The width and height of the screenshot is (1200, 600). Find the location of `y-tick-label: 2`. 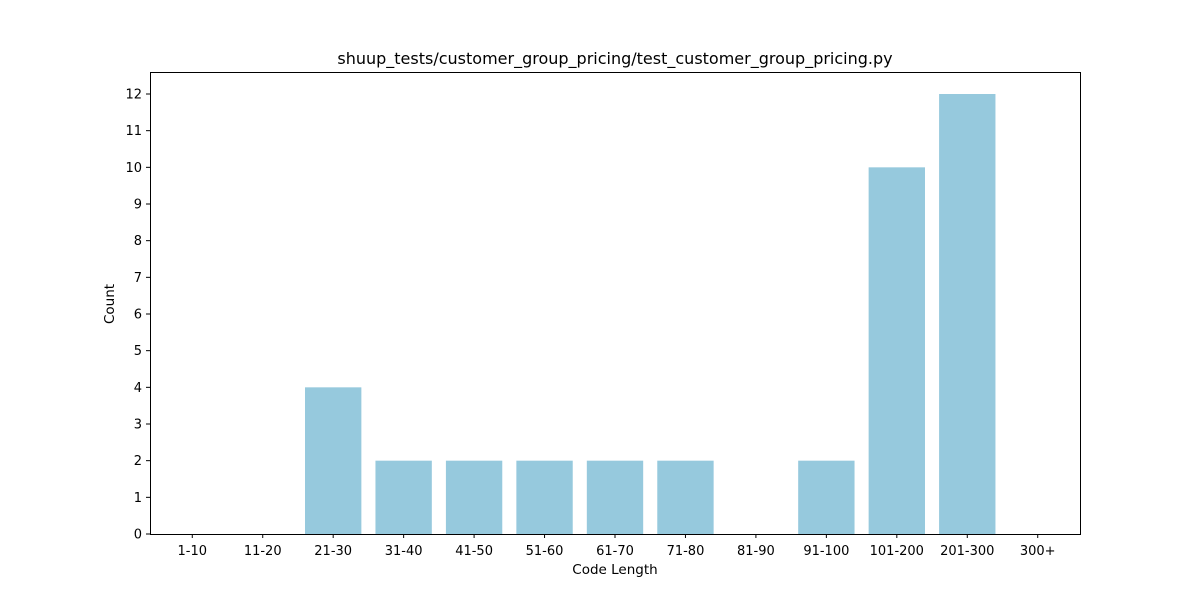

y-tick-label: 2 is located at coordinates (138, 461).